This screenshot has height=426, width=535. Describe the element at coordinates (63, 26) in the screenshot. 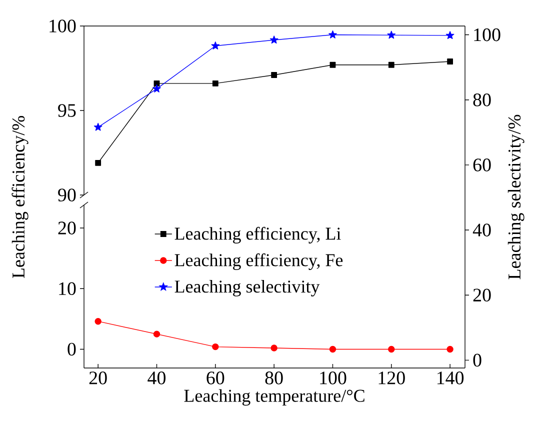

I see `y-tick-label: 100` at that location.